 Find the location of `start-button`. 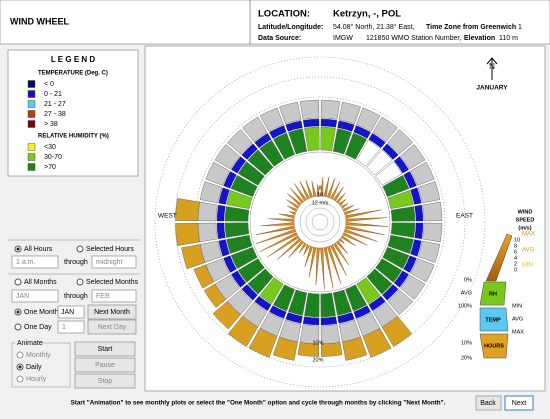

start-button is located at coordinates (105, 349).